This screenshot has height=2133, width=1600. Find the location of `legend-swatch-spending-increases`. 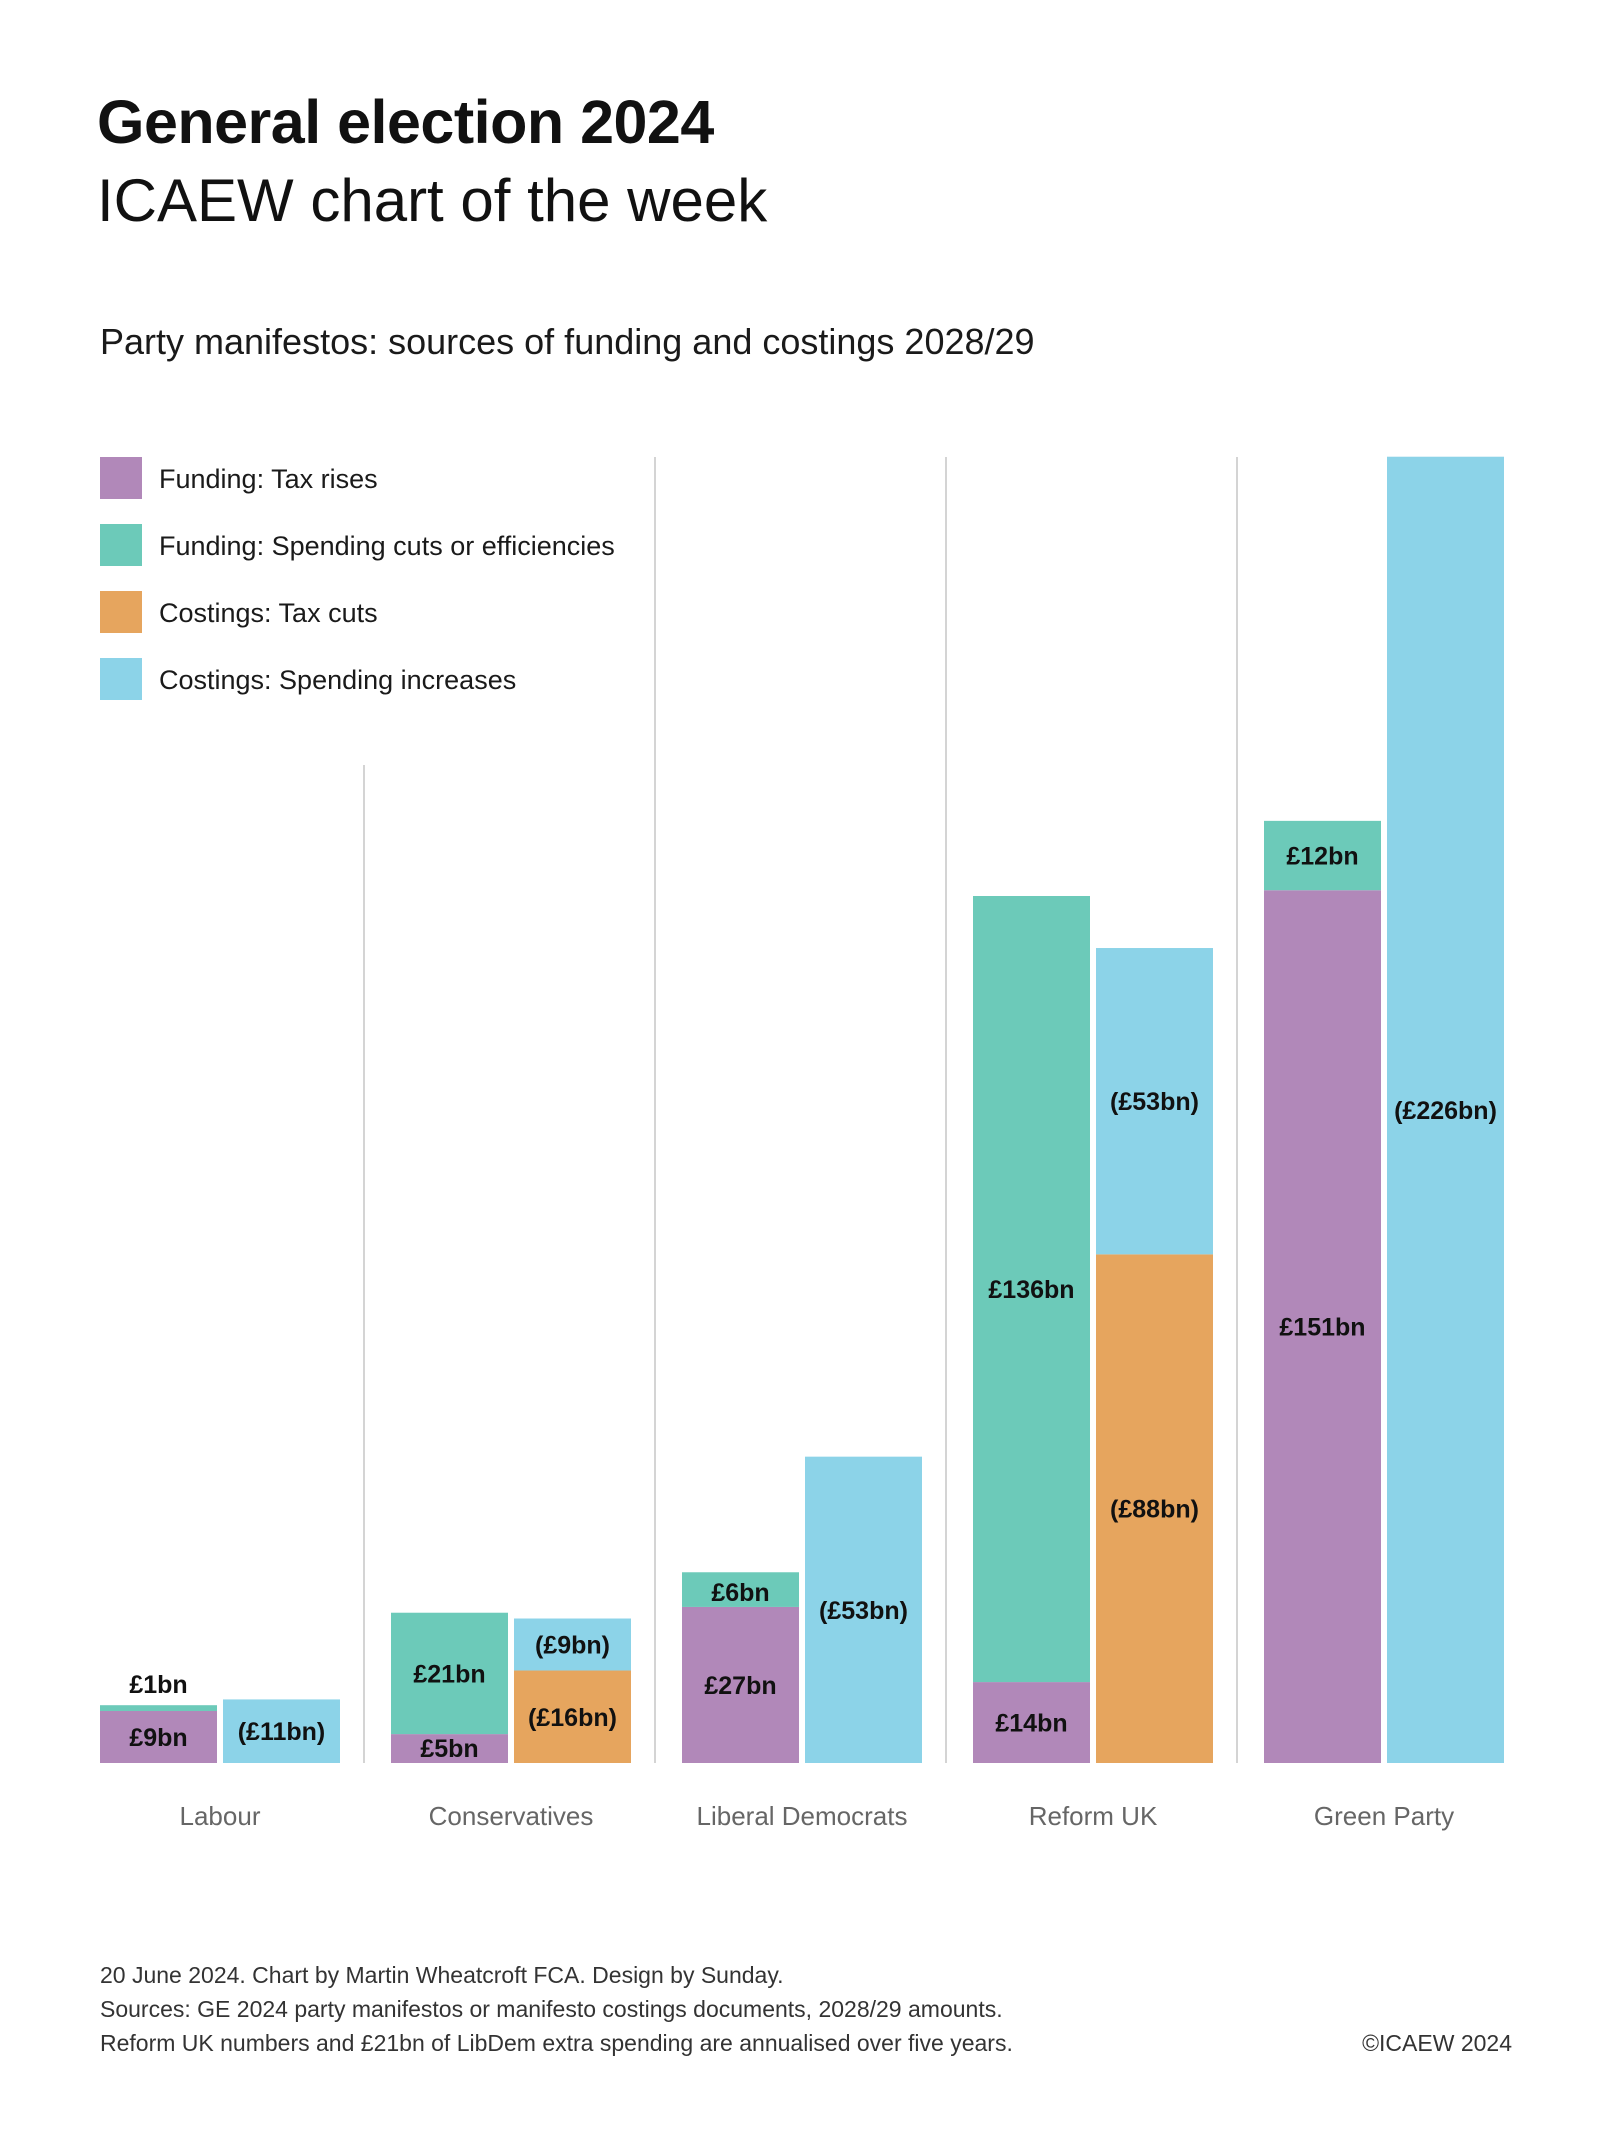

legend-swatch-spending-increases is located at coordinates (121, 679).